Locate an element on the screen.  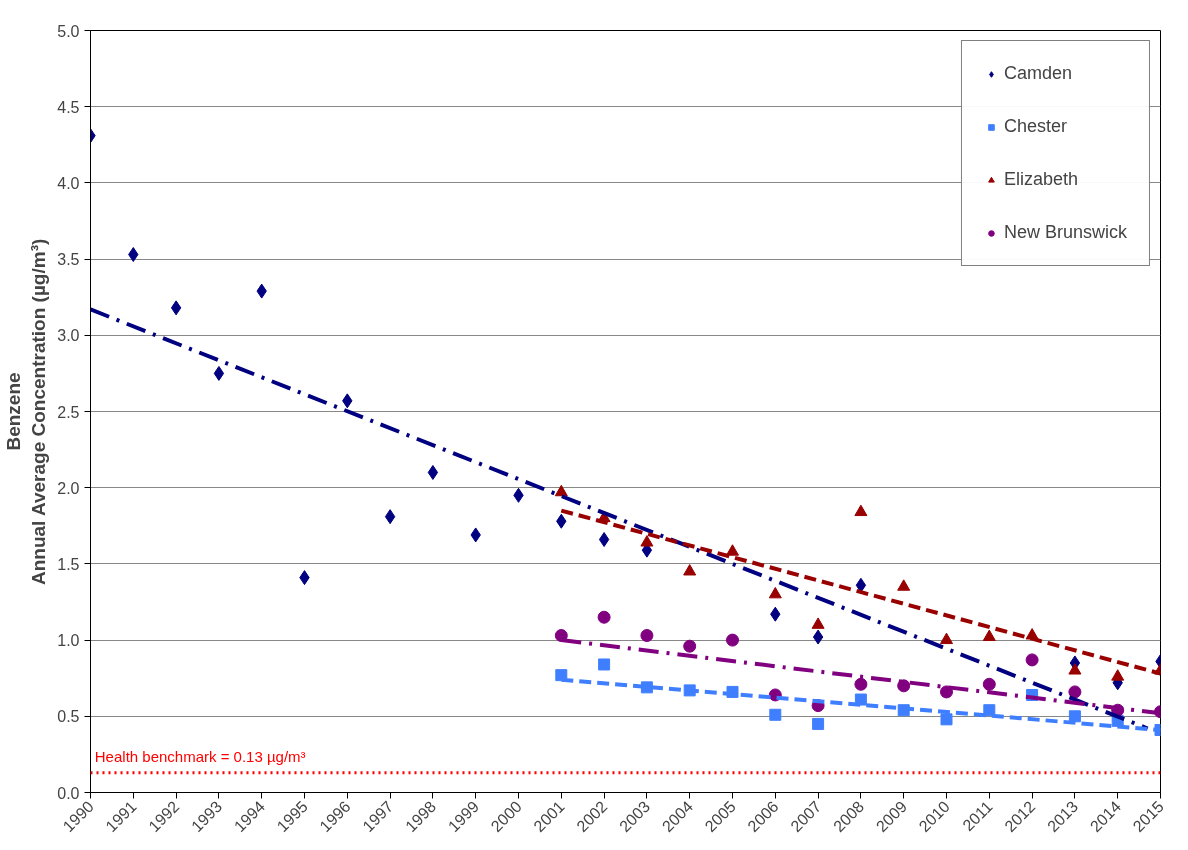
y-tick-label: 0.5 is located at coordinates (68, 717).